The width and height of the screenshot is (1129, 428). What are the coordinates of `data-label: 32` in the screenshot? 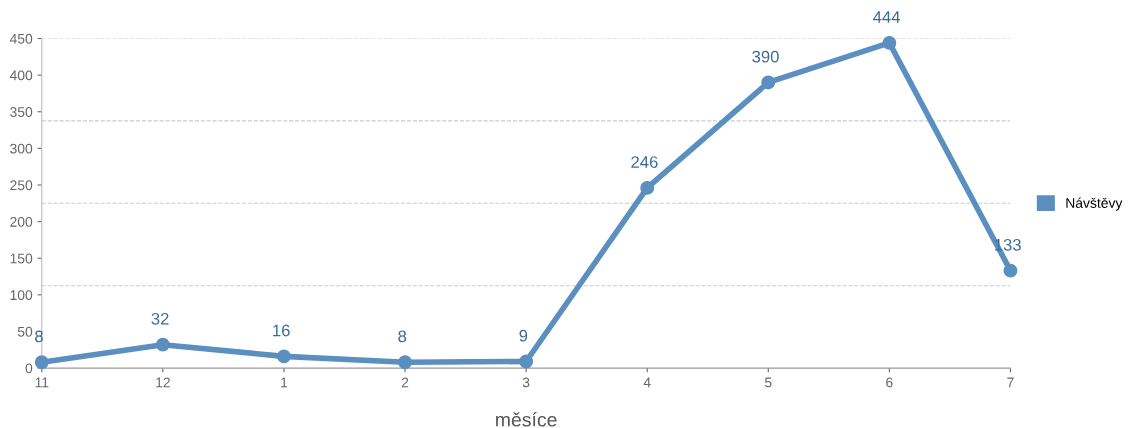 It's located at (160, 318).